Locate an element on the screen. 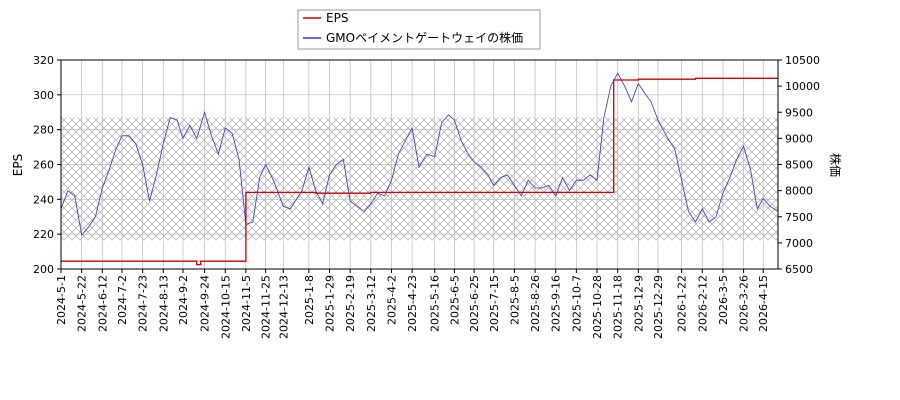 This screenshot has height=400, width=900. right-tick-label: 10000 is located at coordinates (802, 86).